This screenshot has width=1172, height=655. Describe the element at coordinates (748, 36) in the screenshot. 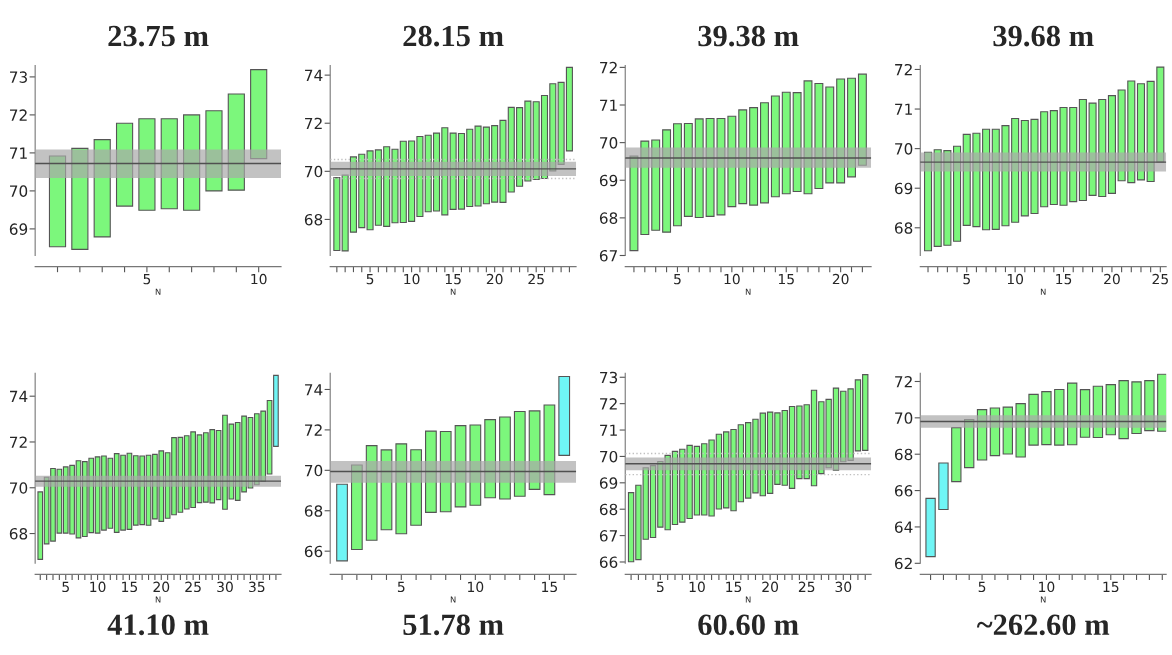

I see `chart-title: 39.38 m` at that location.